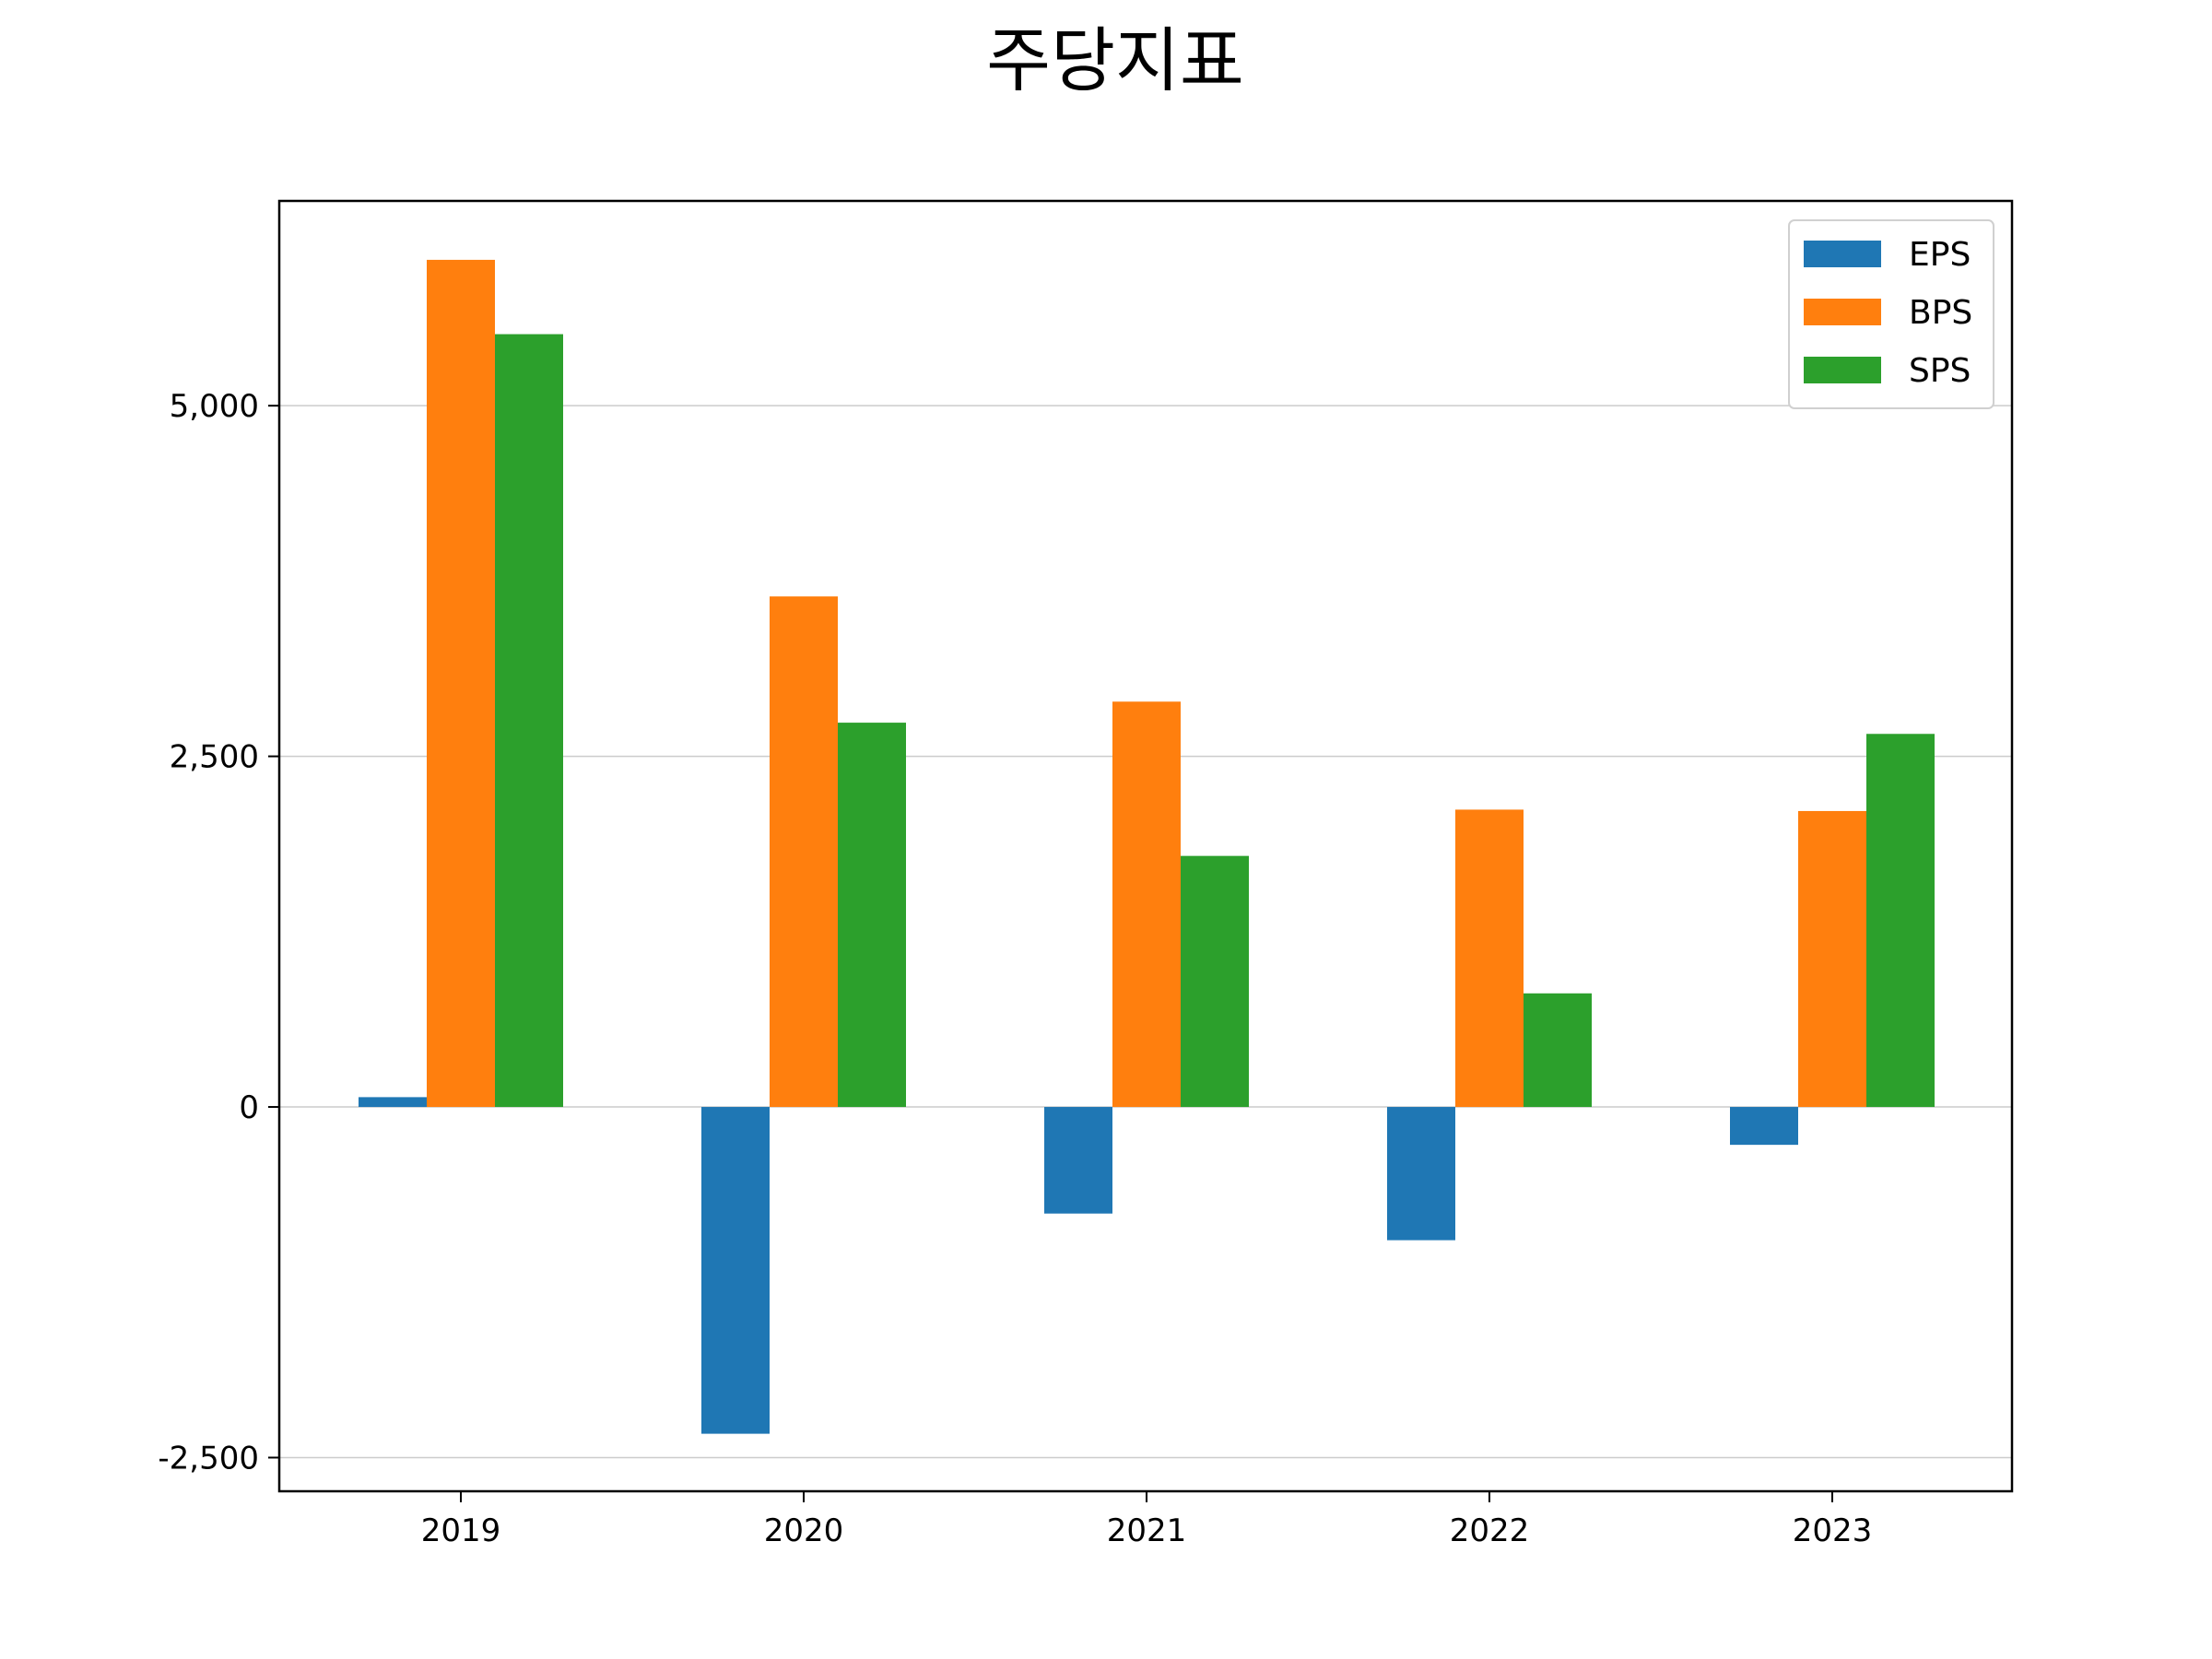  I want to click on legend-label-eps: EPS, so click(1940, 255).